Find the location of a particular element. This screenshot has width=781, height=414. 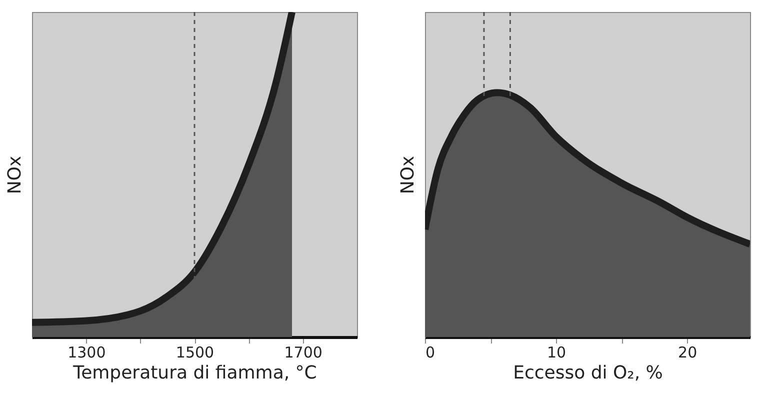

x-axis-title: Temperatura di fiamma, °C is located at coordinates (194, 373).